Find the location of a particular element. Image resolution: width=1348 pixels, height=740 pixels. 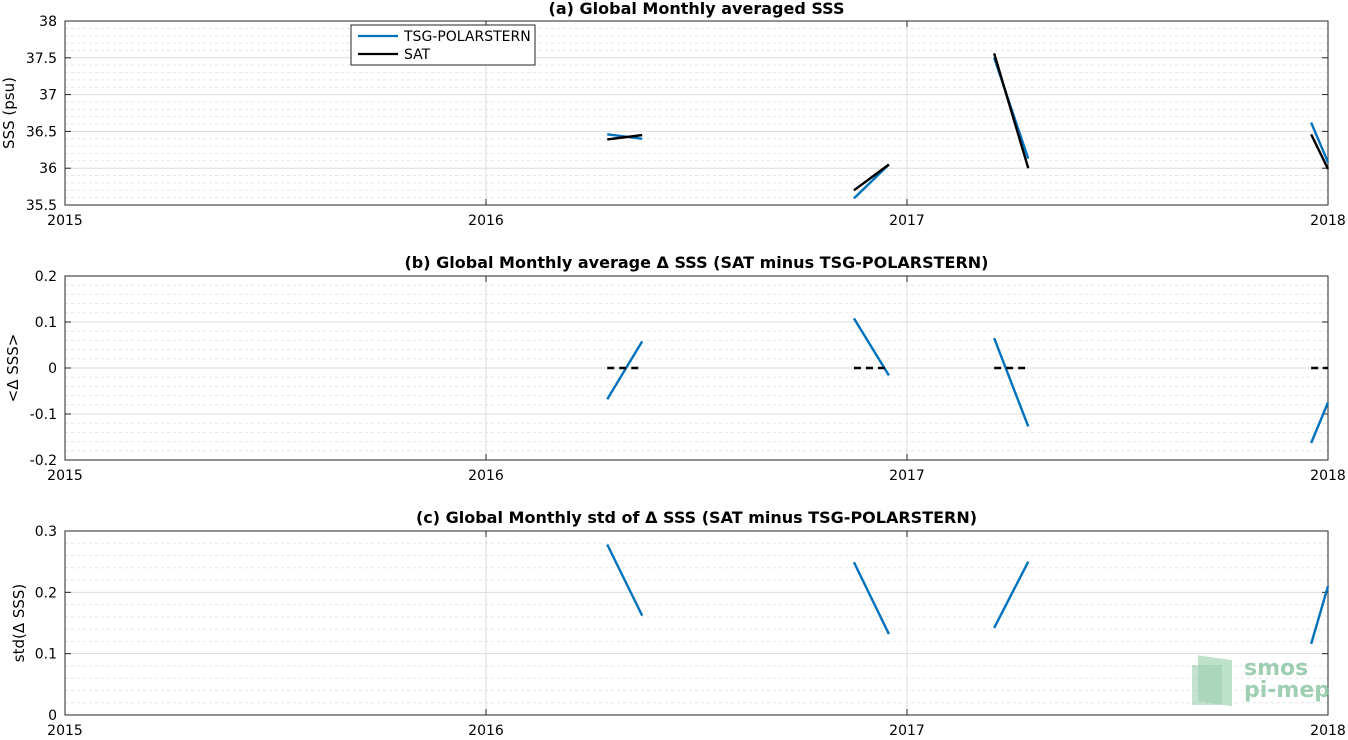

y-tick-label: -0.2 is located at coordinates (43, 461).